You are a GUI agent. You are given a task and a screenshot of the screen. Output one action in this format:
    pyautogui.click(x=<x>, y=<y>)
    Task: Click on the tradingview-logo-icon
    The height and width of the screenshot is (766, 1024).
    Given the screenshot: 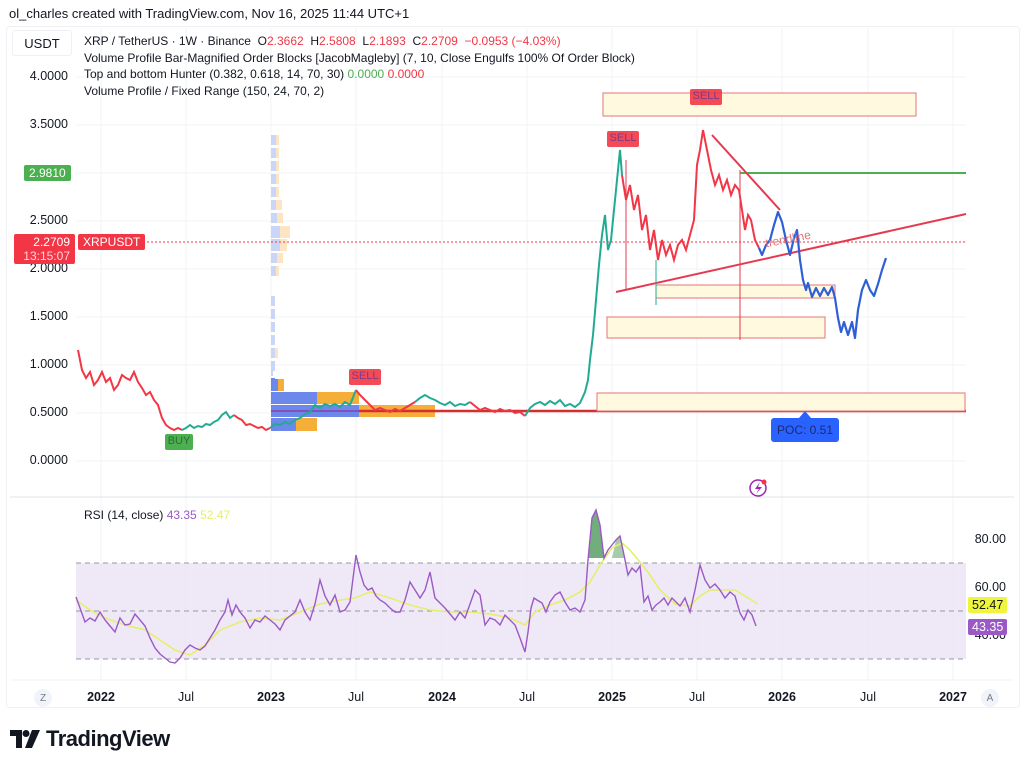 What is the action you would take?
    pyautogui.click(x=25, y=739)
    